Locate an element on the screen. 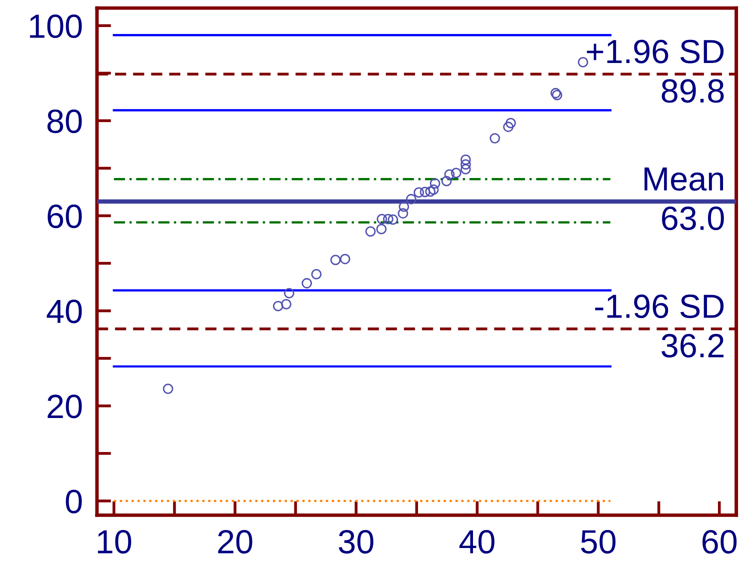  y-tick-label: 60 is located at coordinates (65, 216).